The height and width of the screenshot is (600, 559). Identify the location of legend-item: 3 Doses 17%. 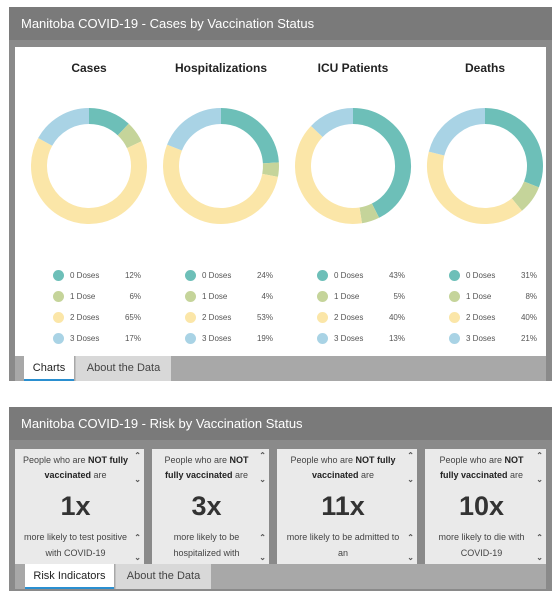
(91, 341).